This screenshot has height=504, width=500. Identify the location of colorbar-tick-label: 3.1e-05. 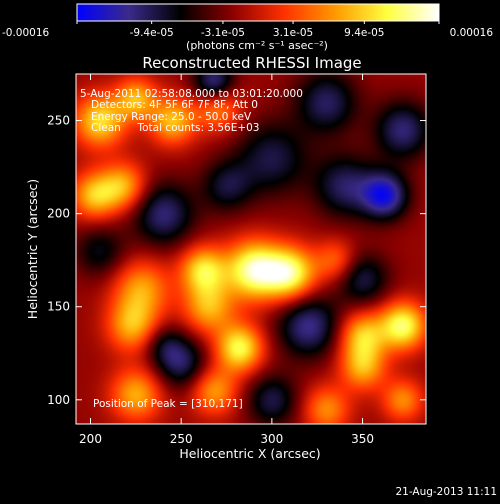
(293, 33).